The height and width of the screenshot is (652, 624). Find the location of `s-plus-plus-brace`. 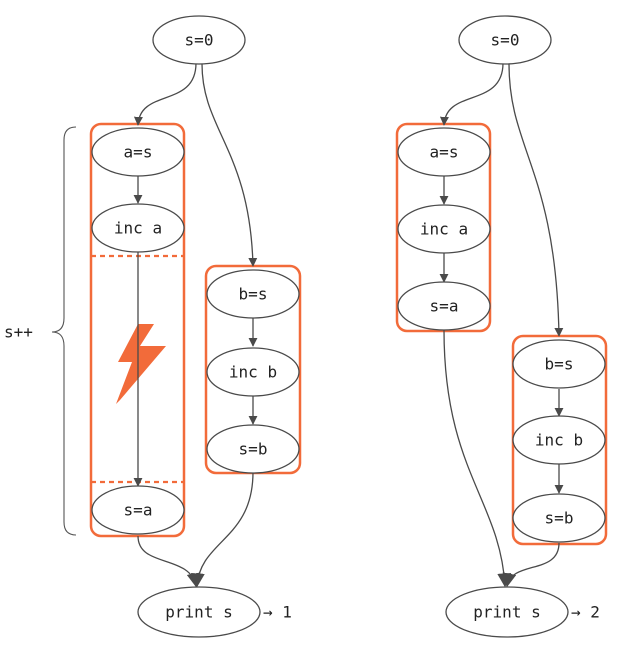

s-plus-plus-brace is located at coordinates (64, 331).